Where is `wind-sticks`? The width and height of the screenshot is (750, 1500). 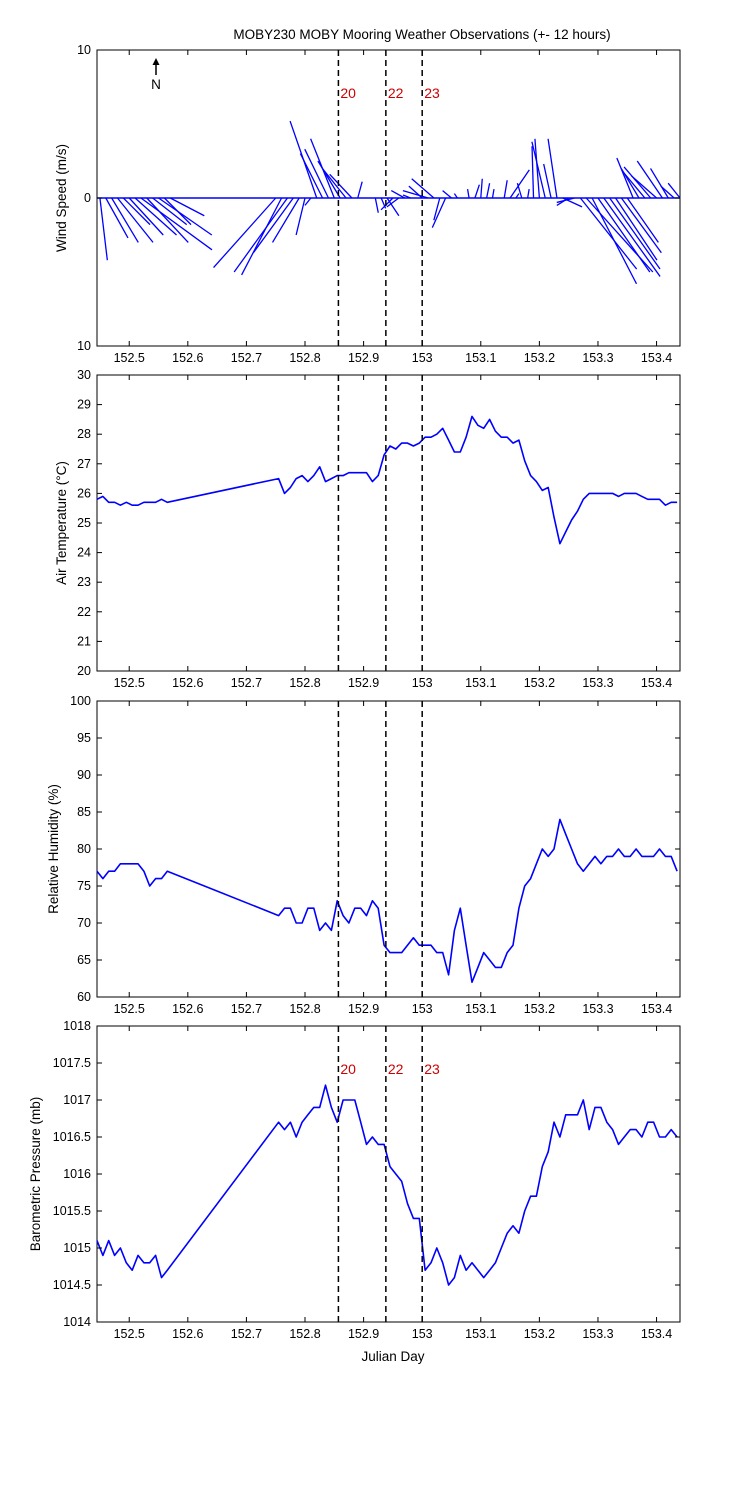
wind-sticks is located at coordinates (389, 202).